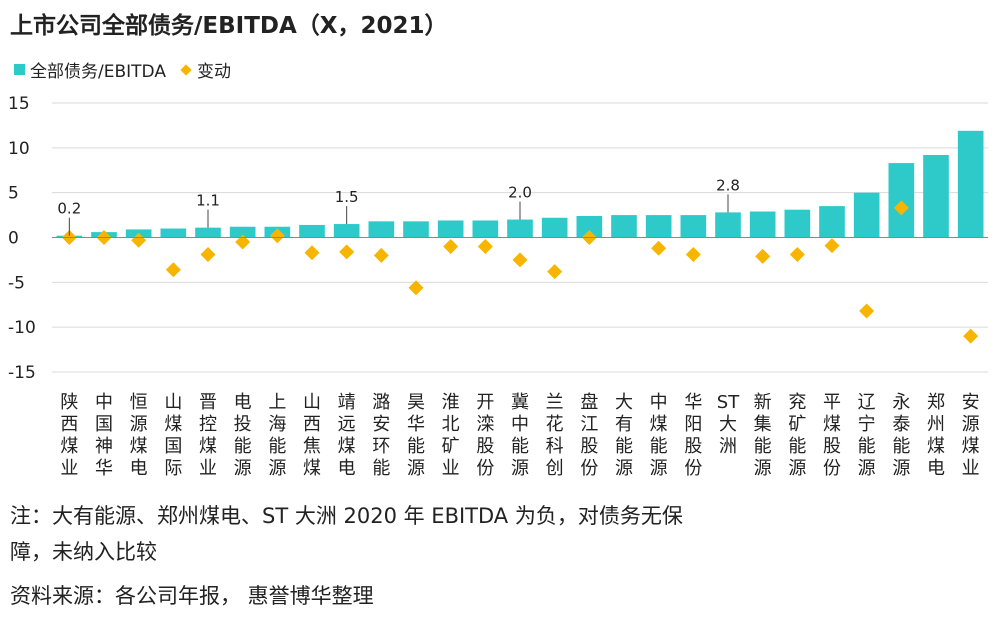 Image resolution: width=1003 pixels, height=621 pixels. I want to click on x-category-label: 山西焦煤, so click(312, 435).